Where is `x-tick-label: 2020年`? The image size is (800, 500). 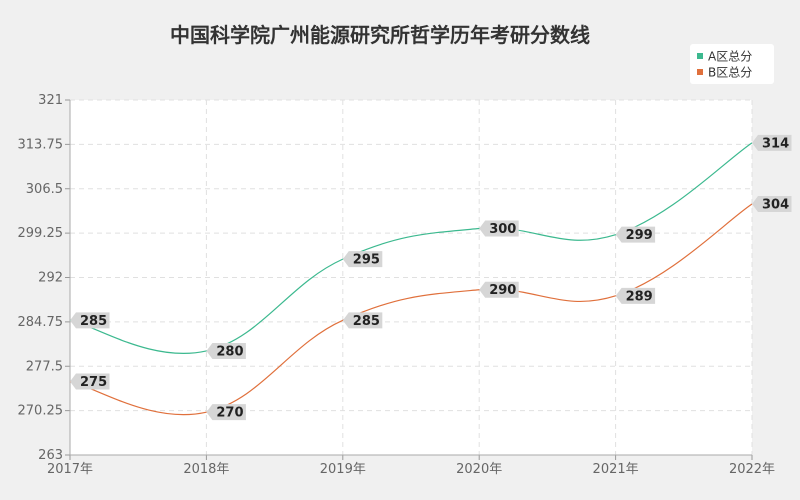
x-tick-label: 2020年 is located at coordinates (479, 469).